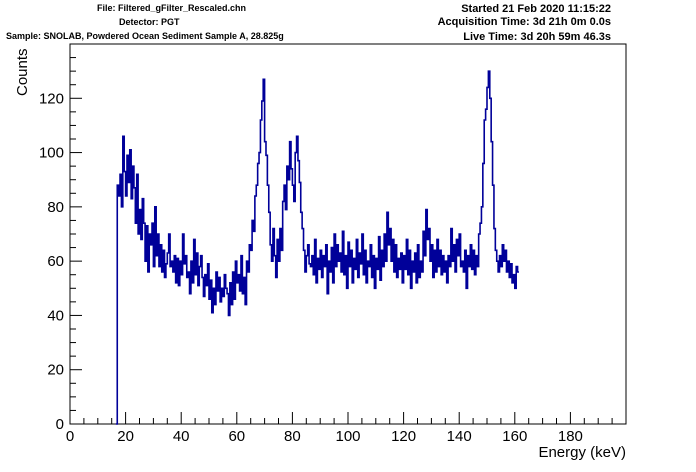  I want to click on y-tick-label: 120, so click(51, 98).